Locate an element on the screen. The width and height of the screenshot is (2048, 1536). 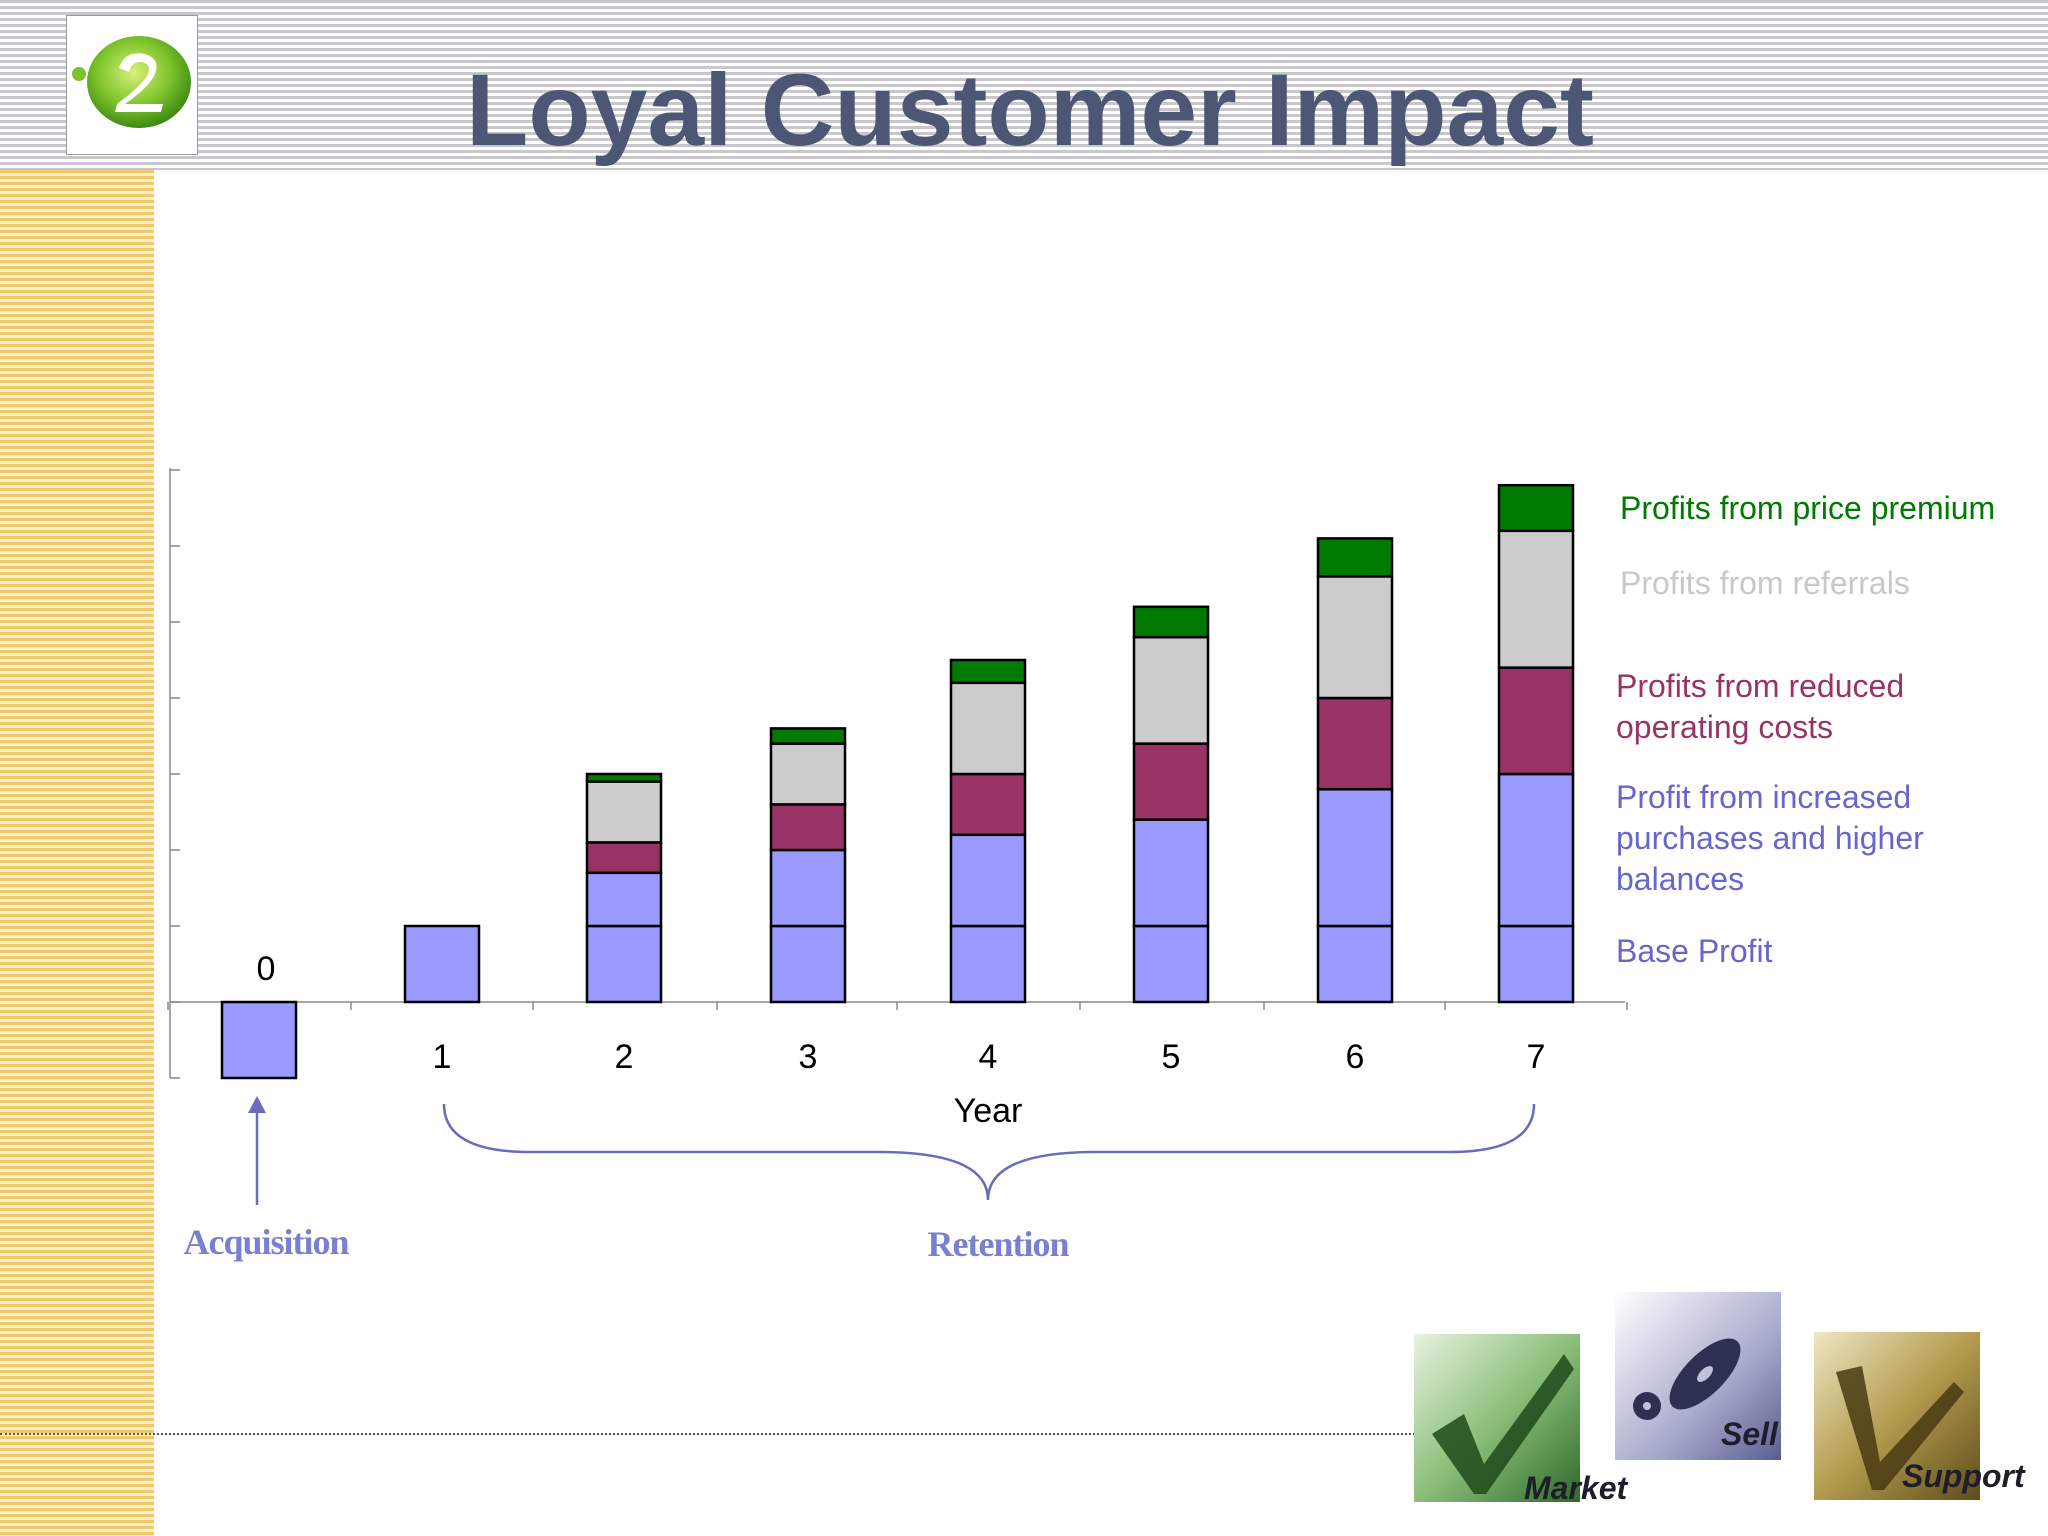
x-tick-label: 7 is located at coordinates (1536, 1057).